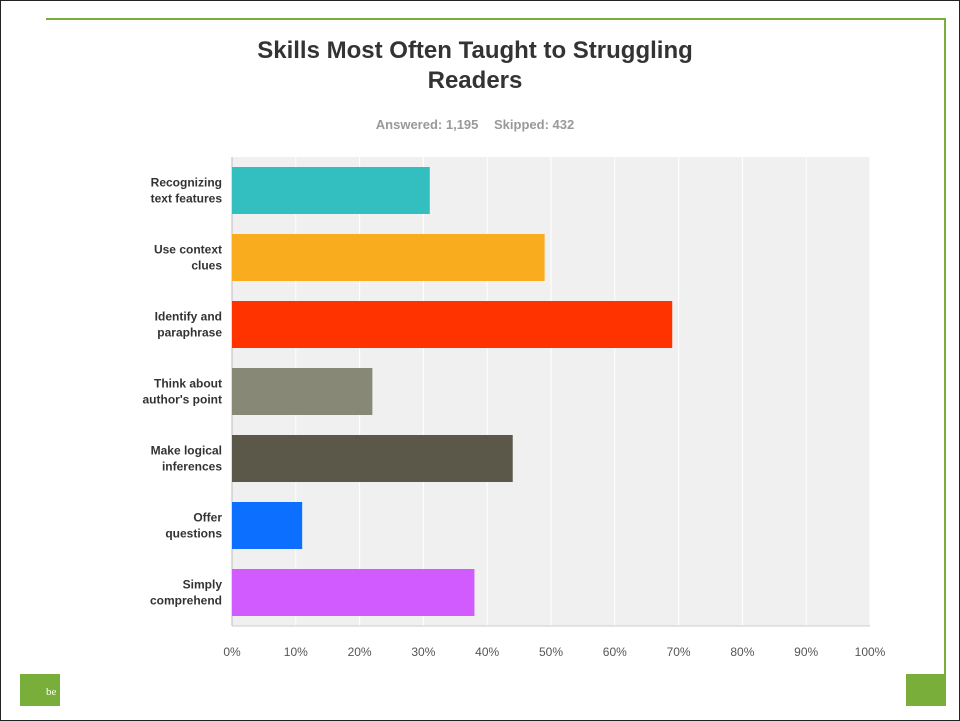 The image size is (960, 721). I want to click on x-tick-label: 40%, so click(487, 652).